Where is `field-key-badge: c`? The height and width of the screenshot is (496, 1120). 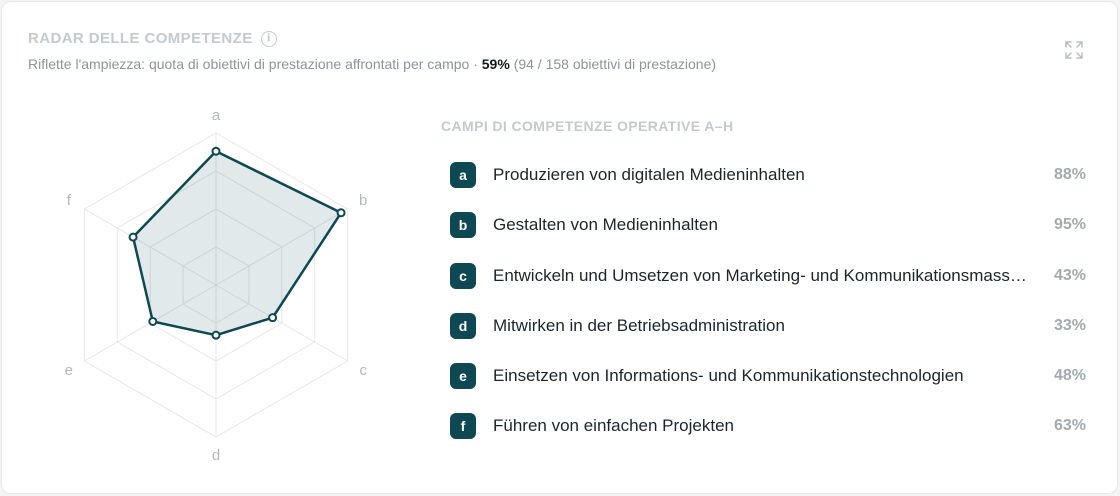
field-key-badge: c is located at coordinates (463, 275).